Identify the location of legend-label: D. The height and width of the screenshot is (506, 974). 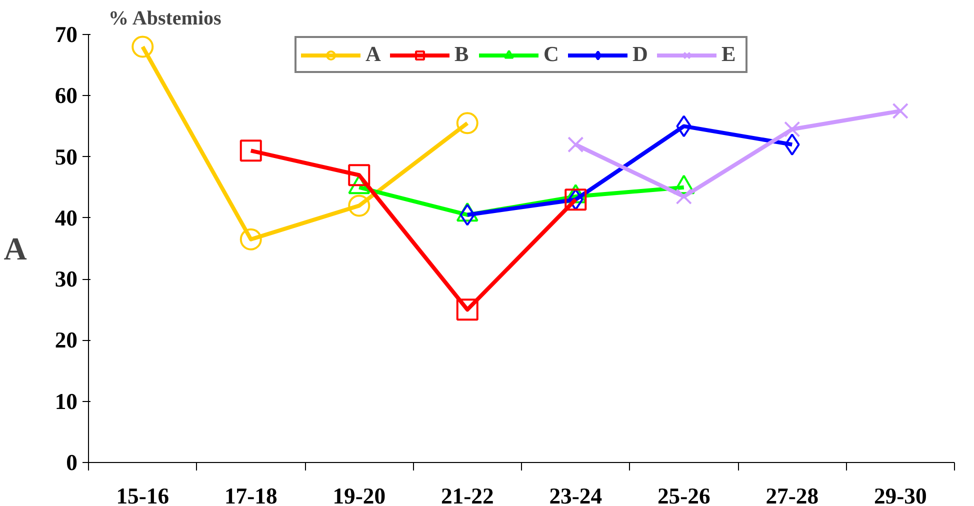
(640, 54).